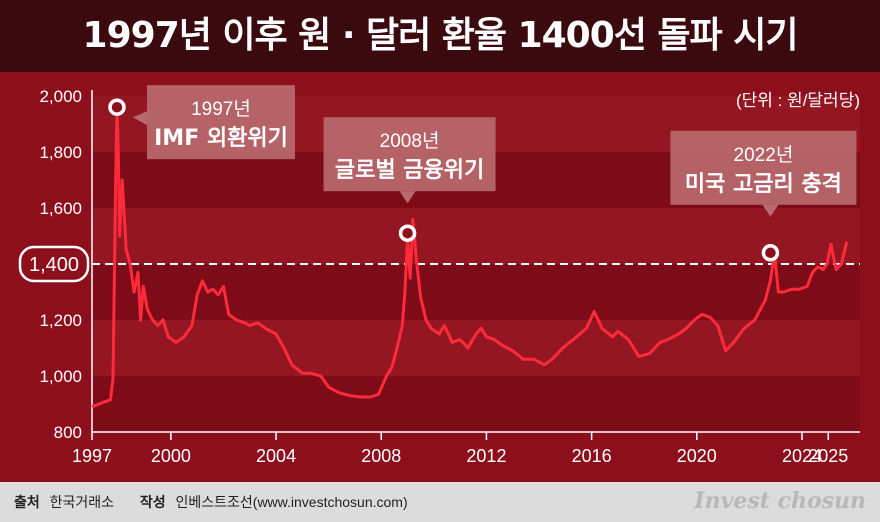 This screenshot has height=522, width=880. Describe the element at coordinates (152, 502) in the screenshot. I see `author-label: 작성` at that location.